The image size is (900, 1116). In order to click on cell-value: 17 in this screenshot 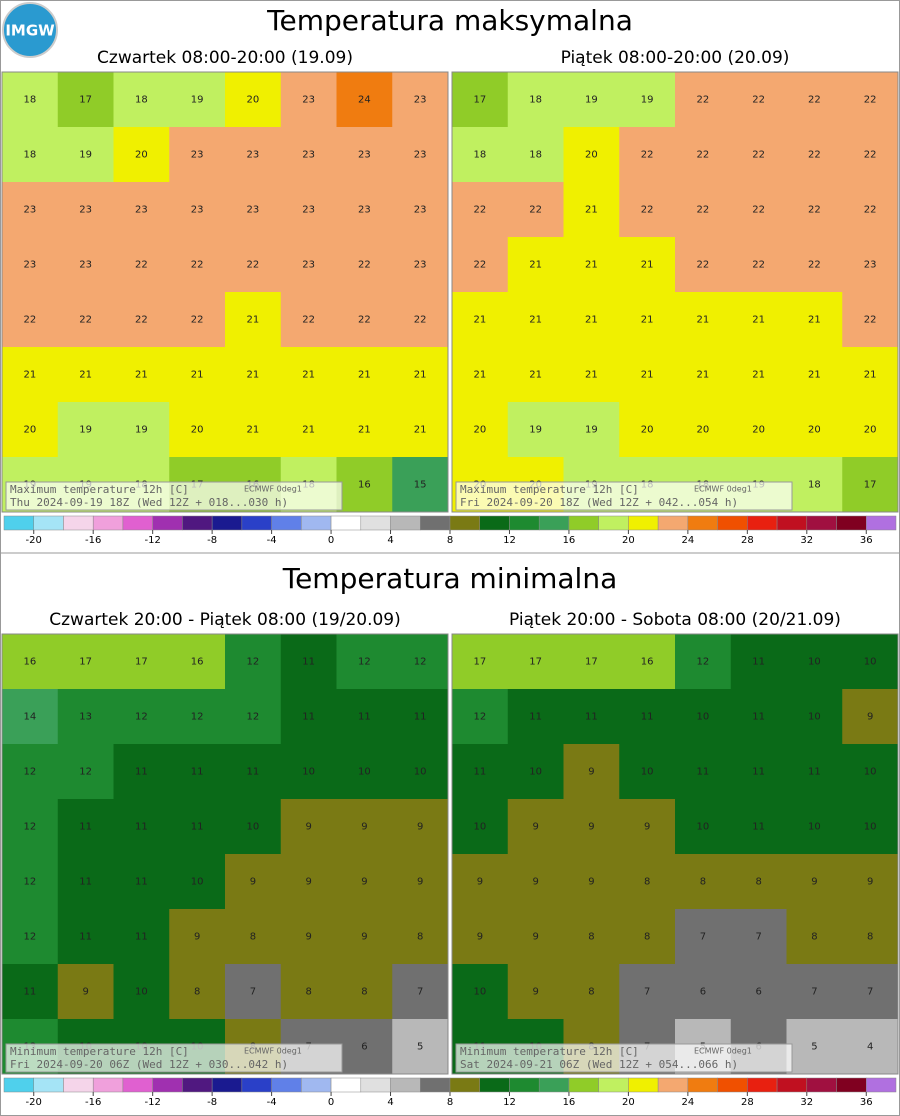, I will do `click(85, 662)`.